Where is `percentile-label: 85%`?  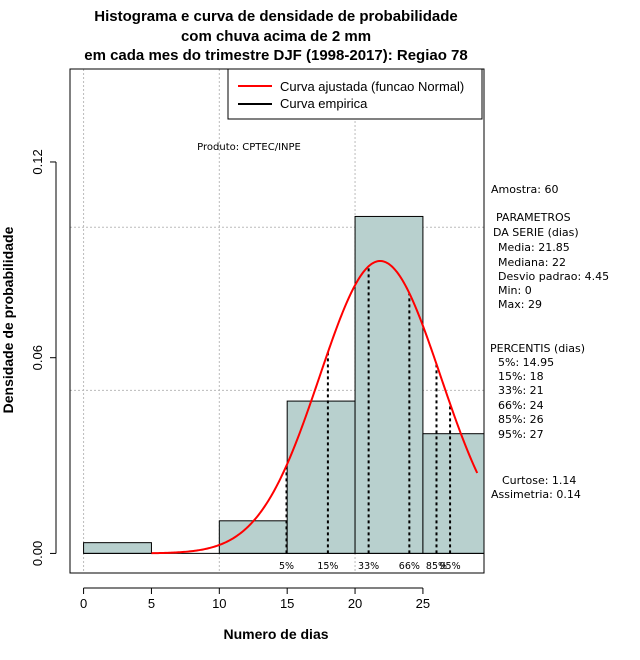
percentile-label: 85% is located at coordinates (436, 566).